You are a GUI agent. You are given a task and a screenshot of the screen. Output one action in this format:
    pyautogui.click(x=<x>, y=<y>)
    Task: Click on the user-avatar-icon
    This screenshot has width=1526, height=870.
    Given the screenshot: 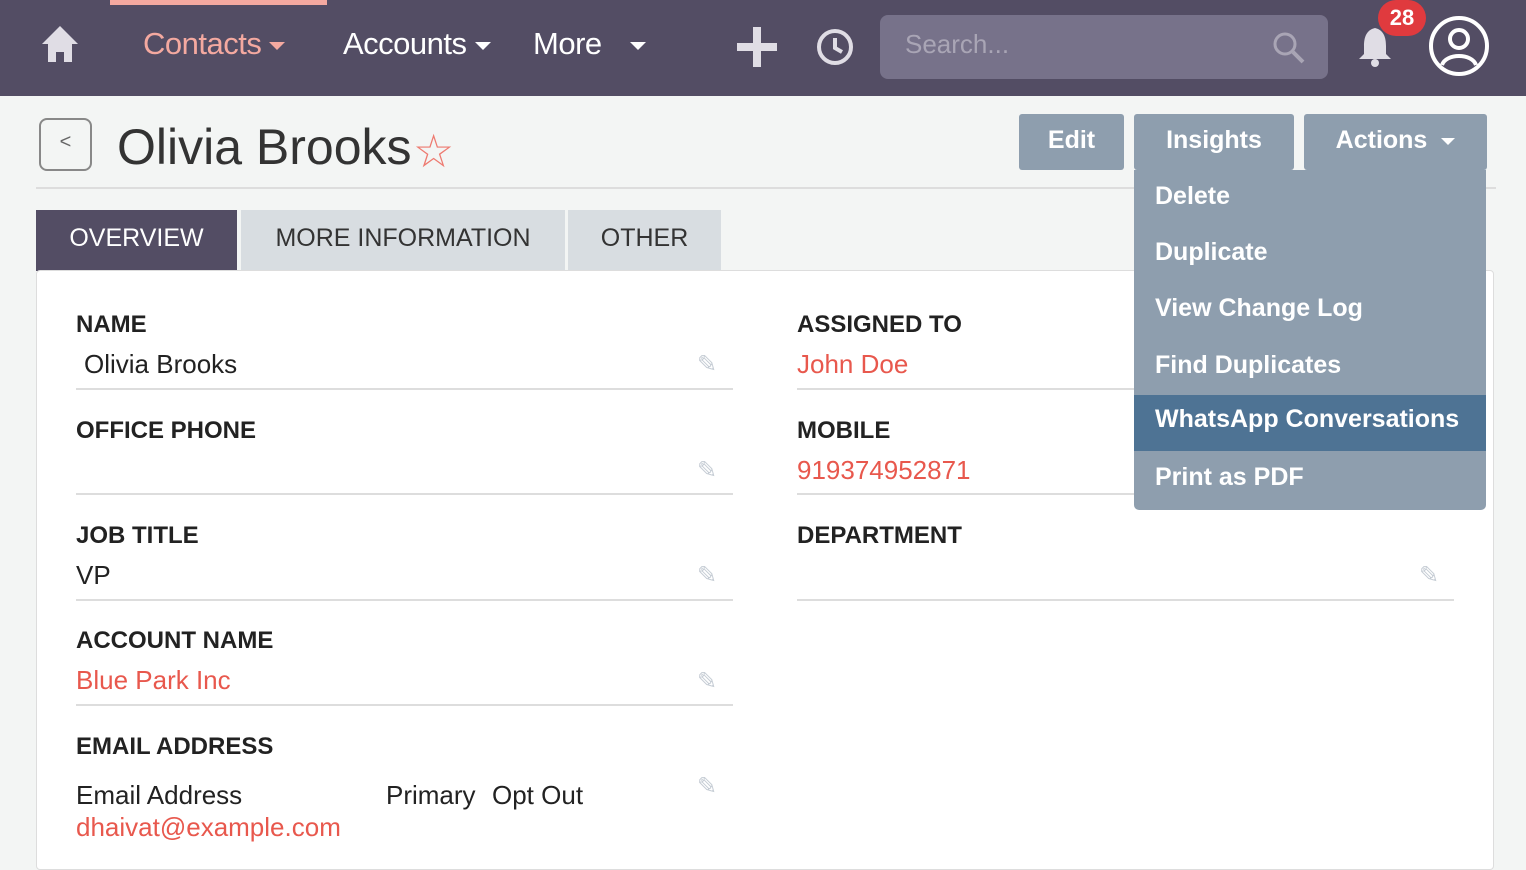 What is the action you would take?
    pyautogui.click(x=1459, y=46)
    